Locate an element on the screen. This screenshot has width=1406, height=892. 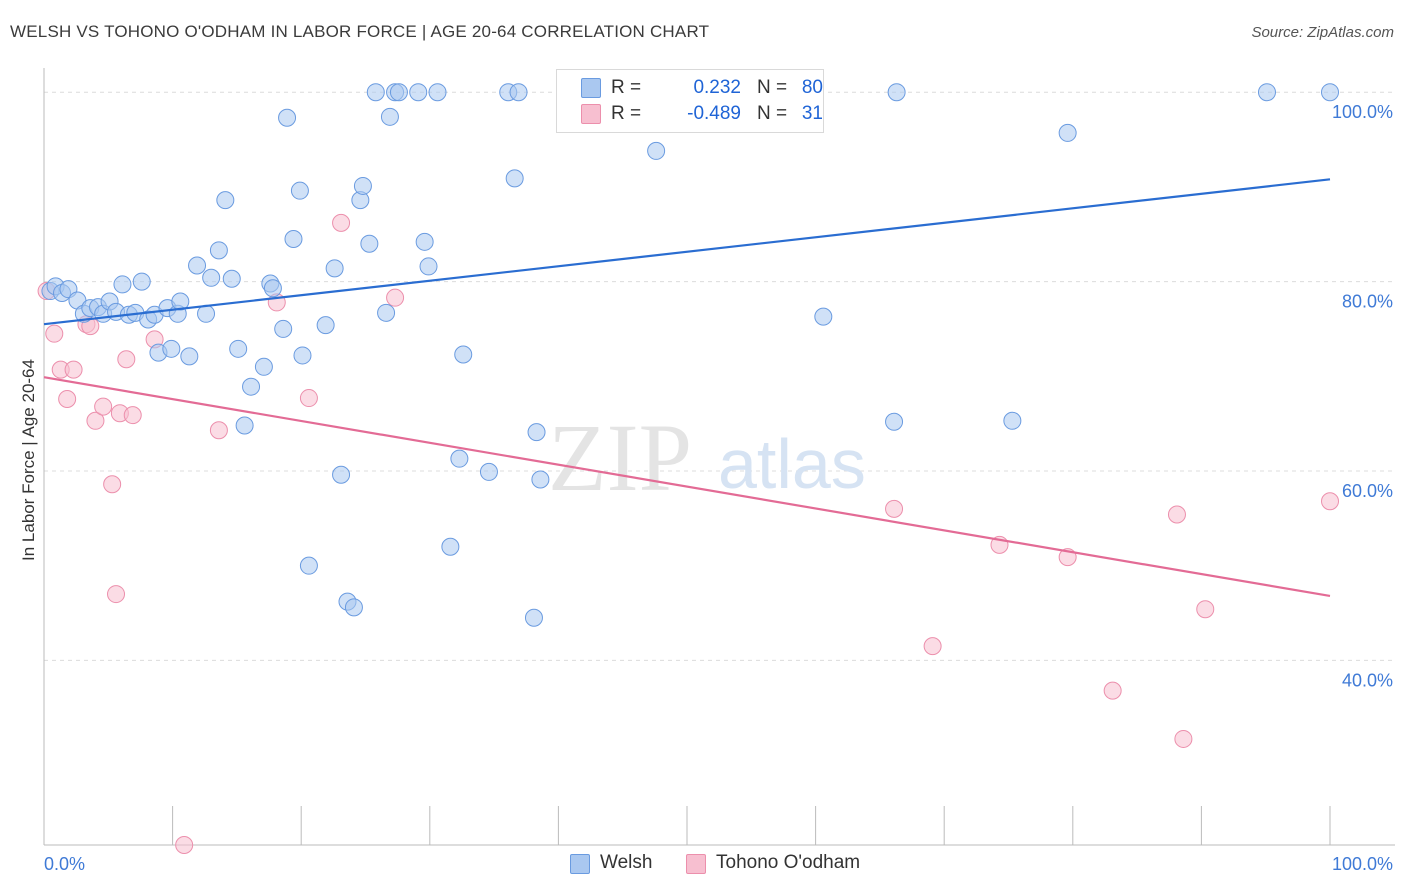
legend-n-value: 80 is located at coordinates (812, 87).